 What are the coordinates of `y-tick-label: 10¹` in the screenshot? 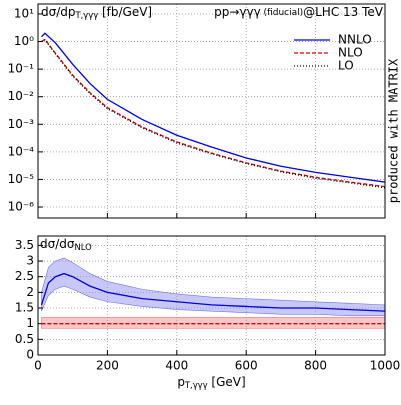 It's located at (24, 13).